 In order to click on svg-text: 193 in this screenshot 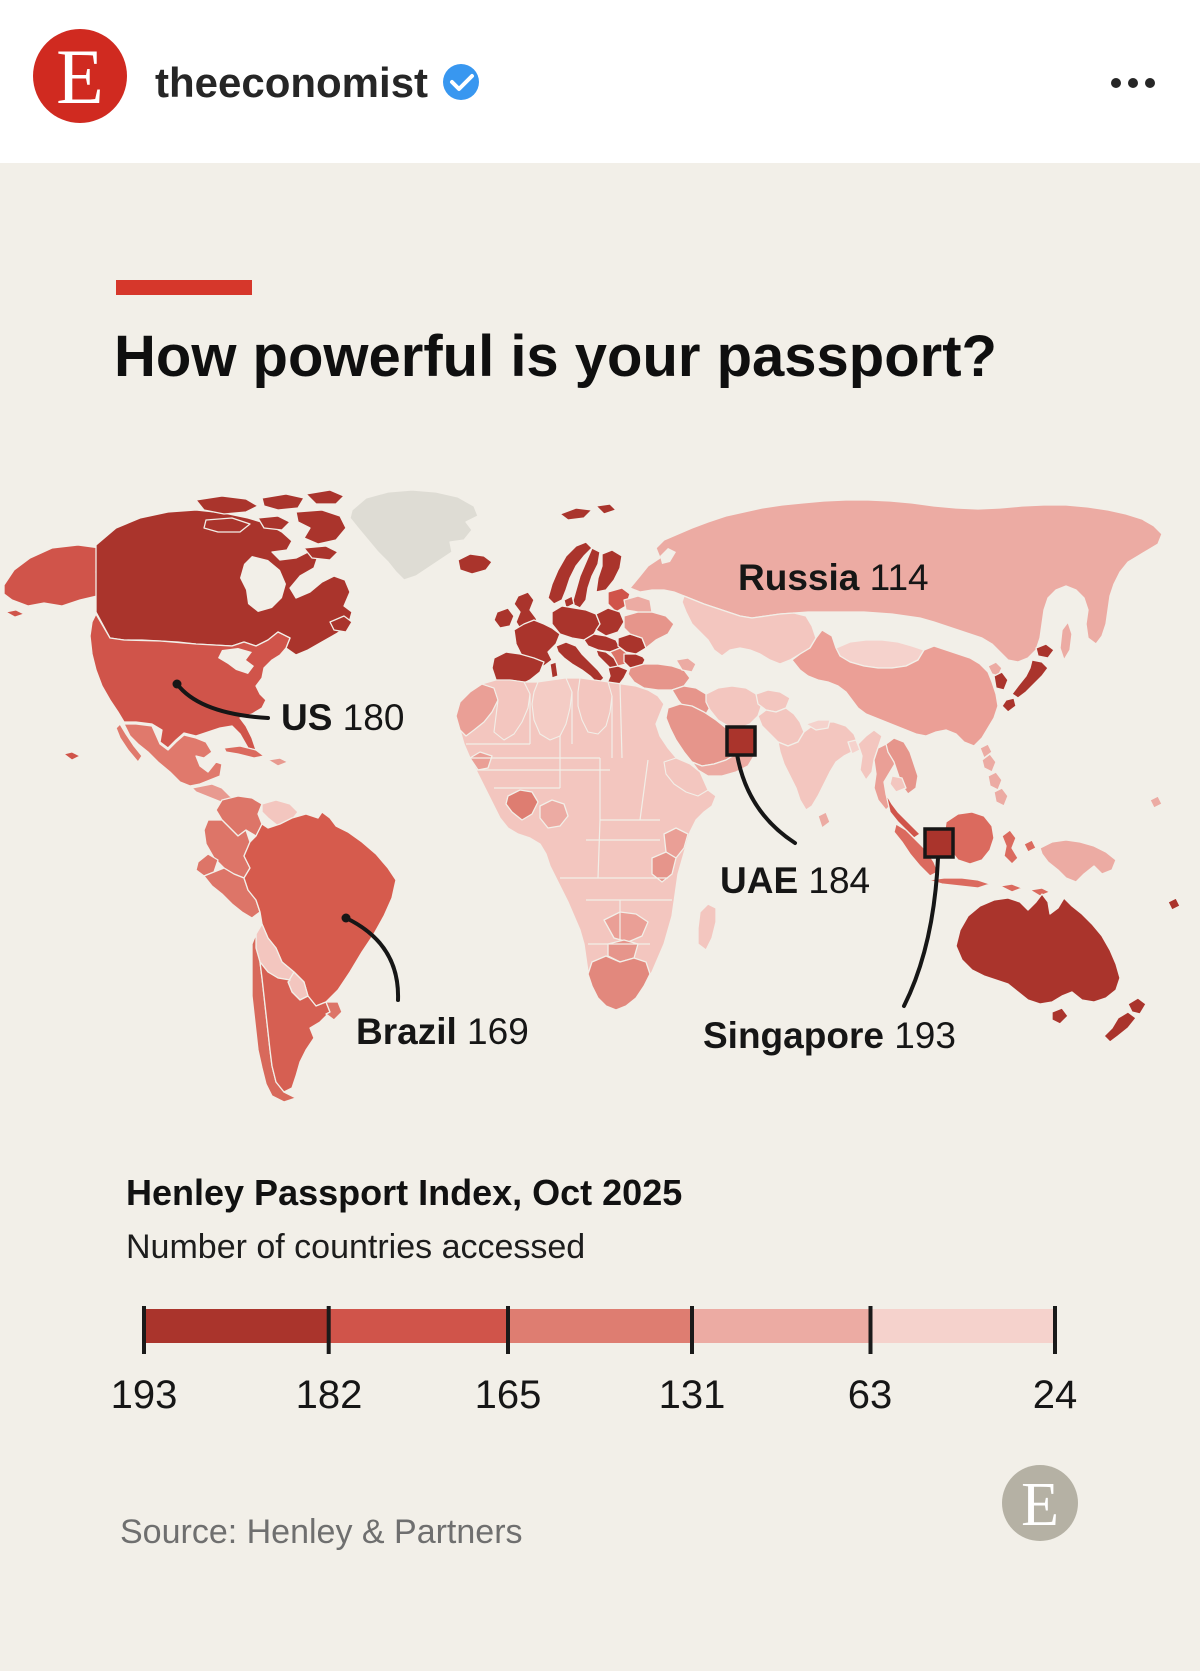, I will do `click(144, 1395)`.